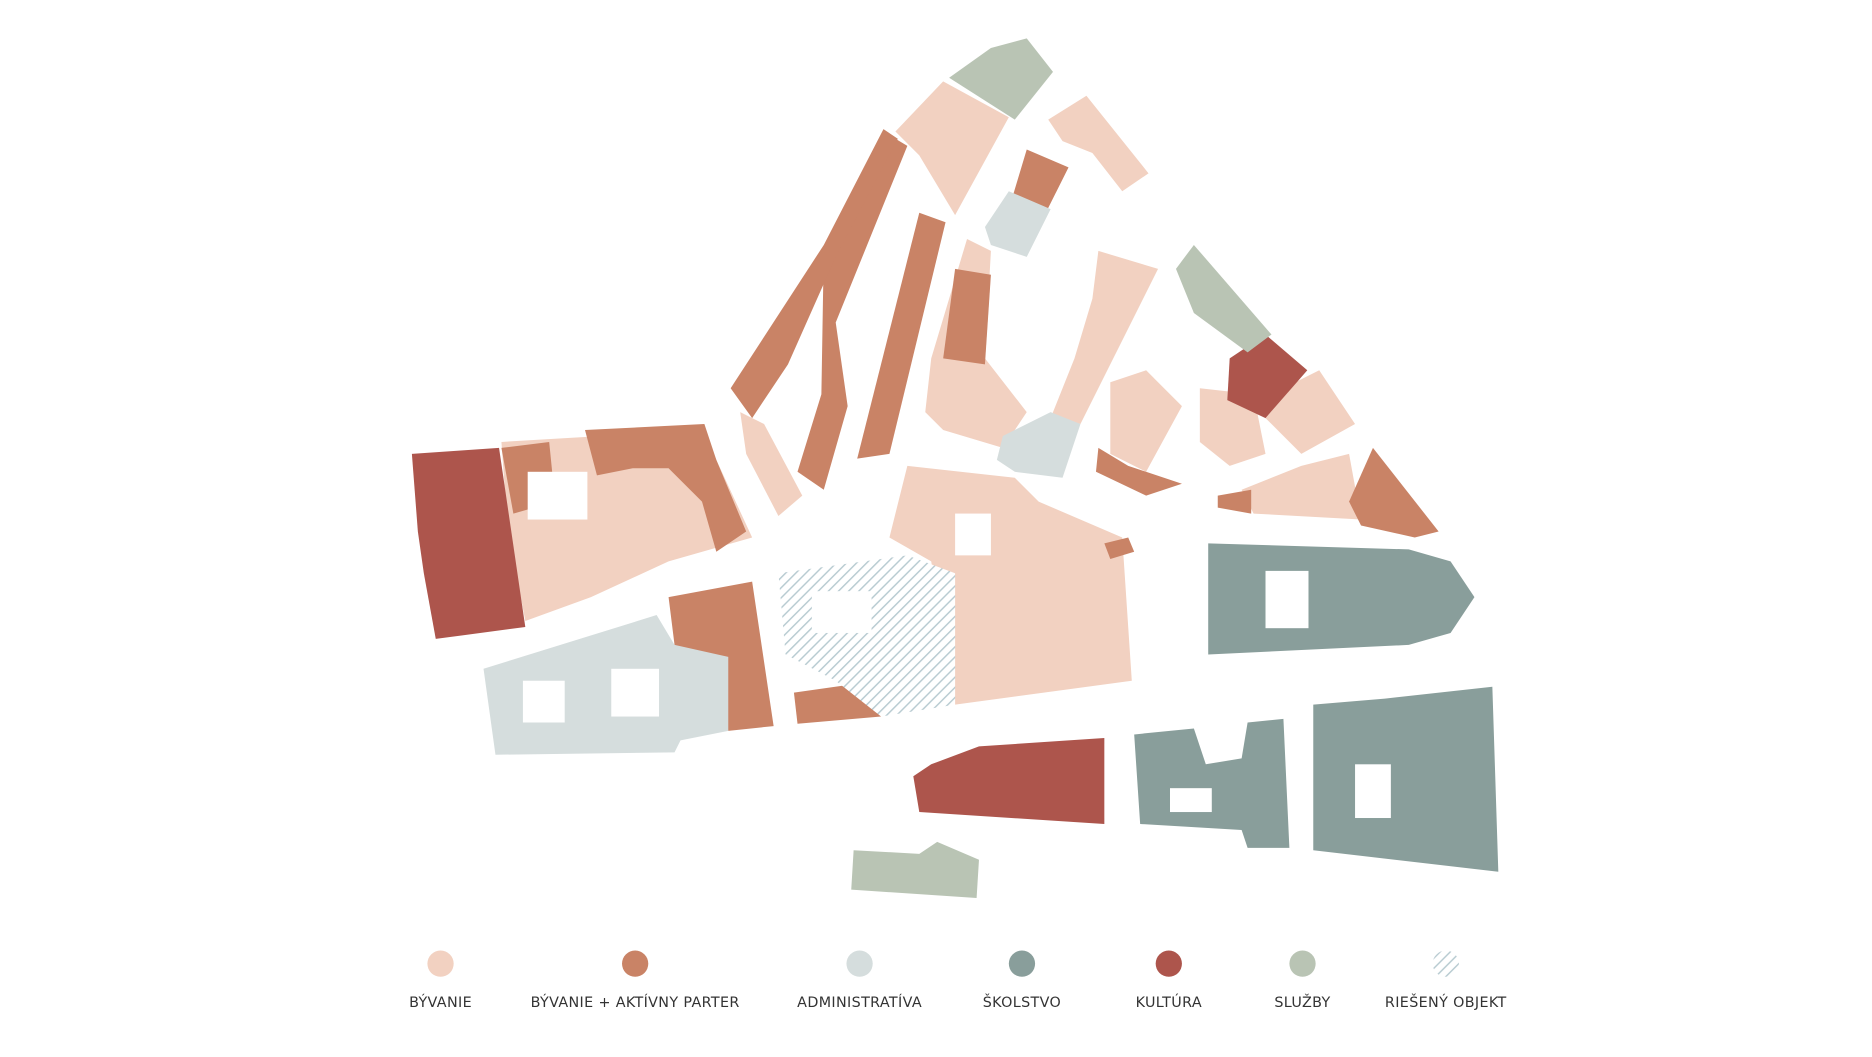 The height and width of the screenshot is (1057, 1872). I want to click on legend-label: BÝVANIE, so click(440, 1002).